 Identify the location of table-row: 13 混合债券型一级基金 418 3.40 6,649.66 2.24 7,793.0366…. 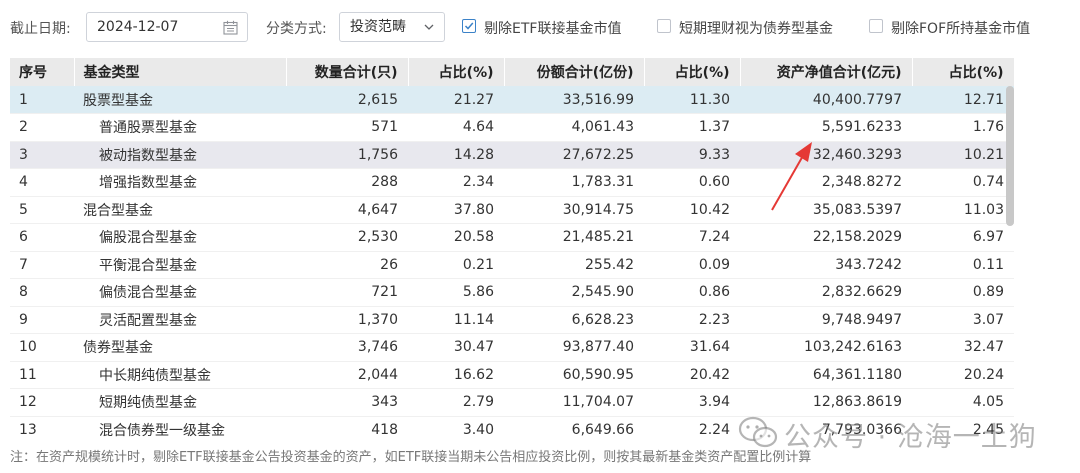
(512, 429).